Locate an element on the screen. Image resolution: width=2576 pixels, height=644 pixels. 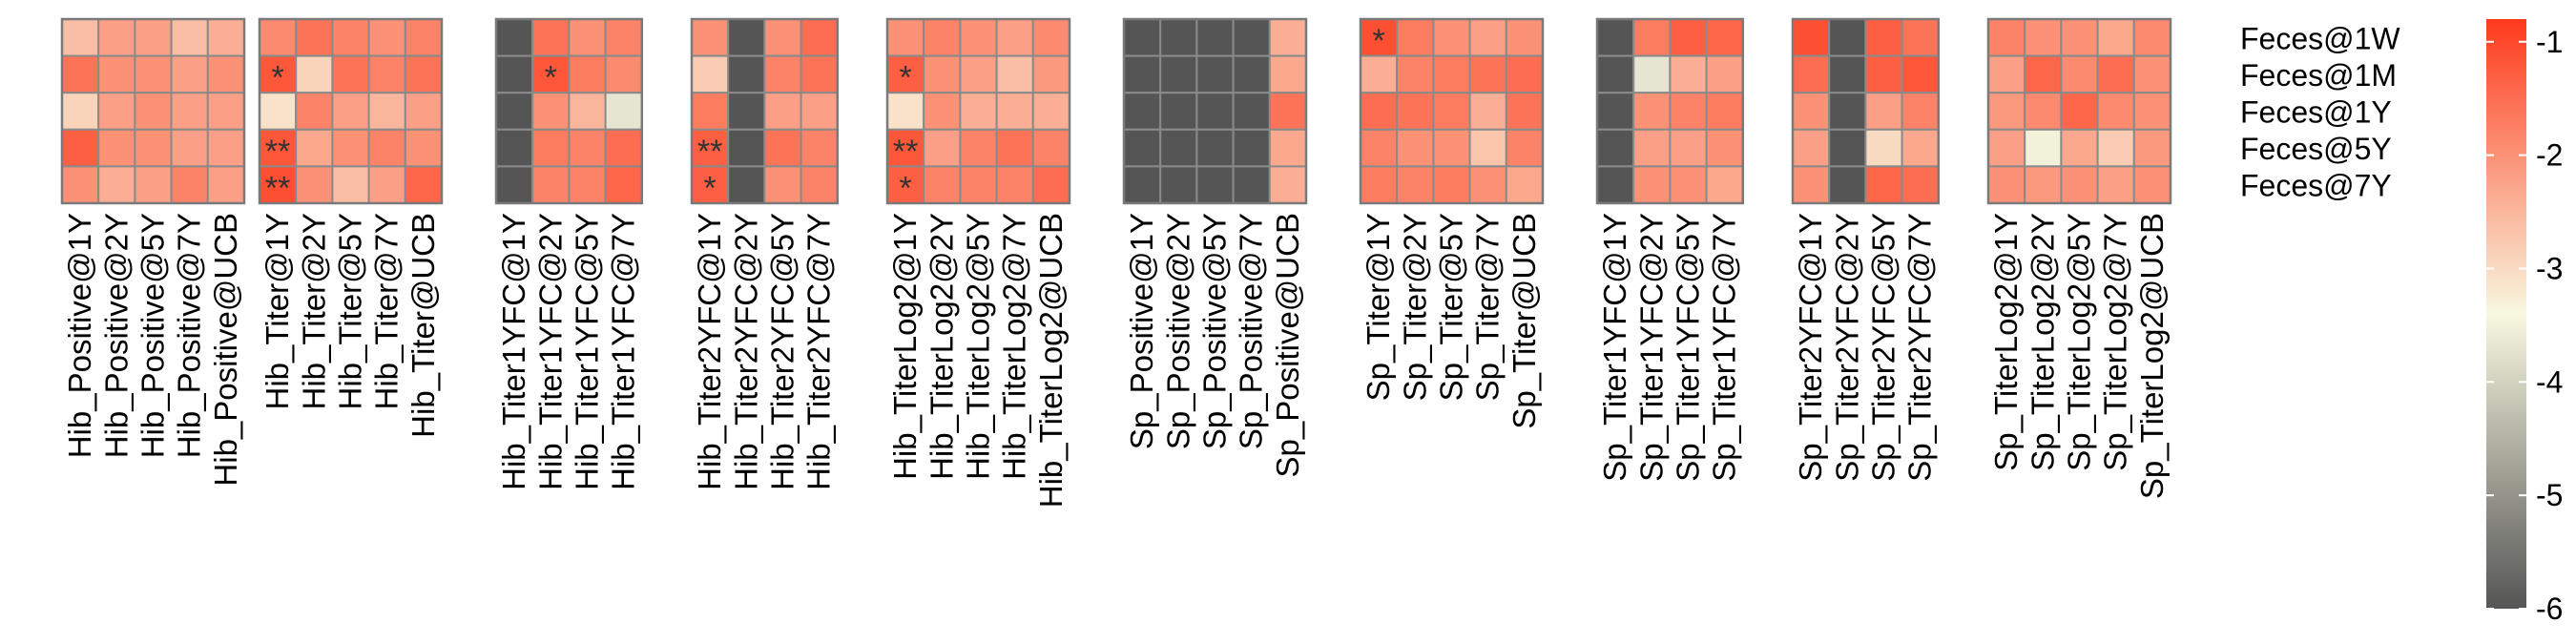
column-label: Hib_Positive@7Y is located at coordinates (189, 335).